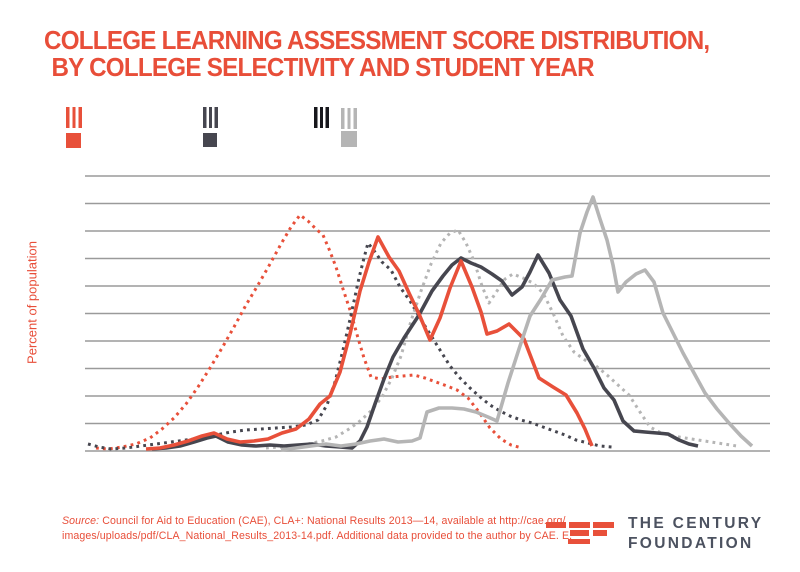 This screenshot has height=572, width=800. I want to click on tcf-logo-text-line2: FOUNDATION, so click(691, 543).